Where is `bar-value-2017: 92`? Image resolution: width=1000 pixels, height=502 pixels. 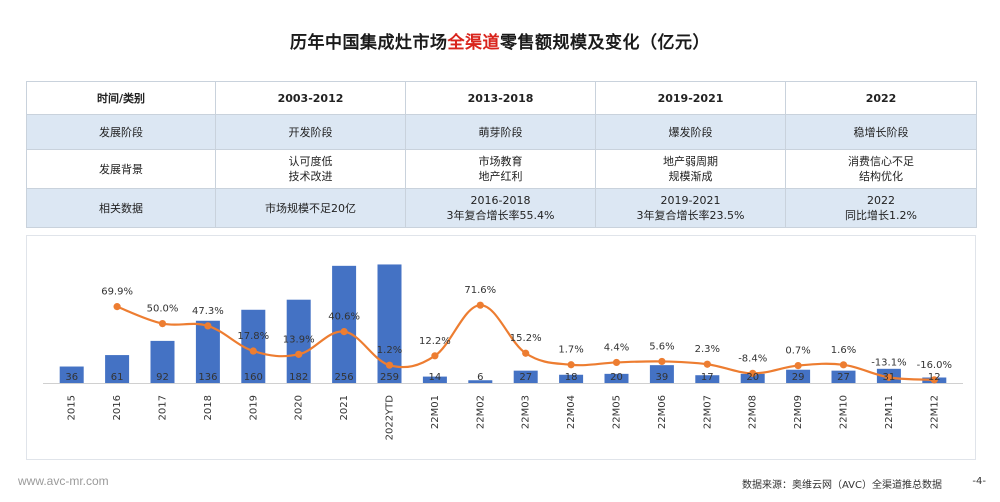 bar-value-2017: 92 is located at coordinates (162, 377).